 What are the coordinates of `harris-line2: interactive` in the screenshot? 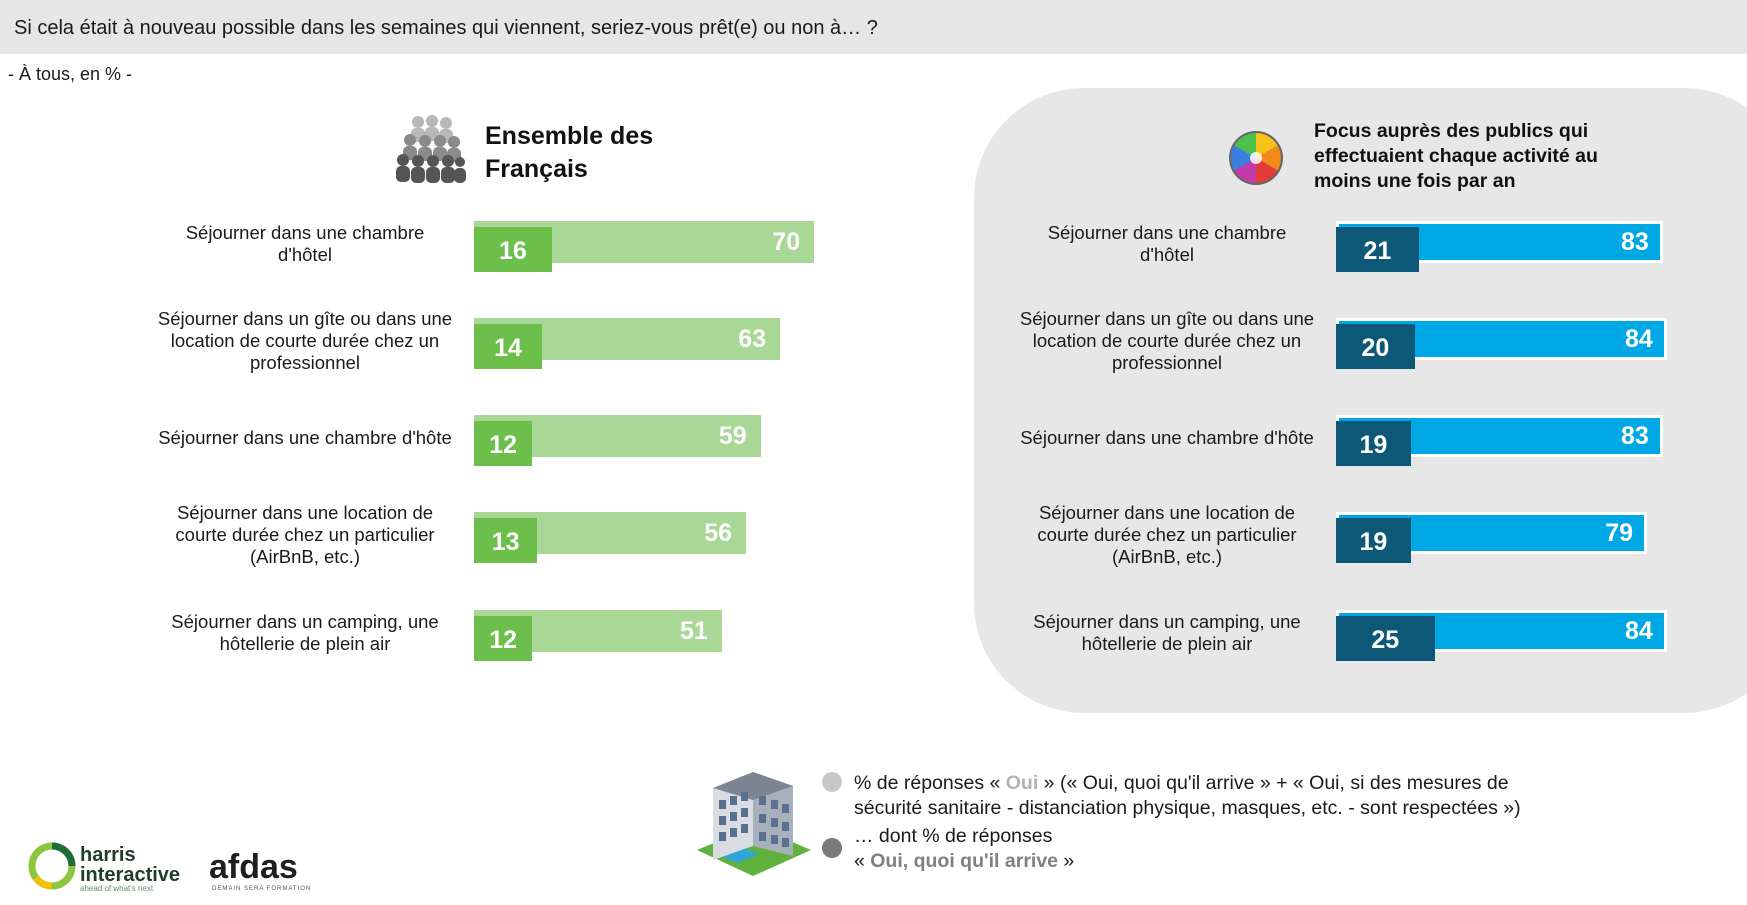 It's located at (130, 875).